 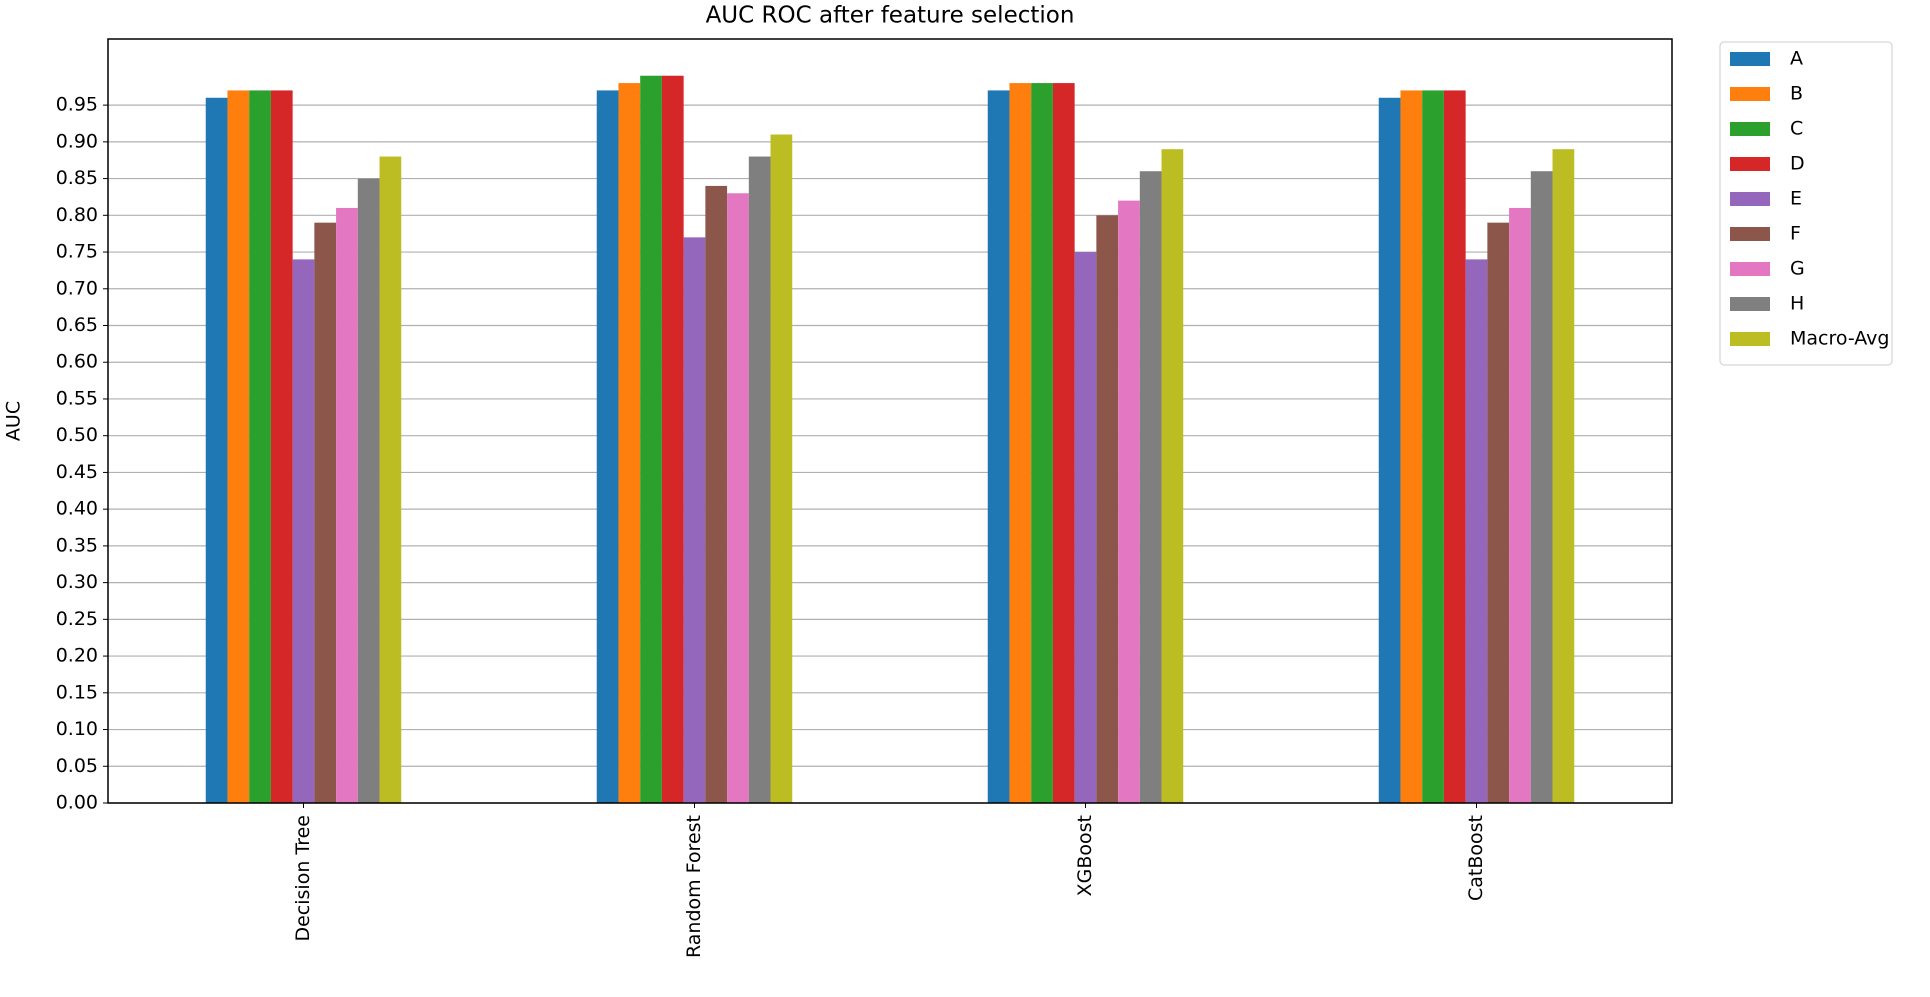 I want to click on legend-label: H, so click(x=1797, y=304).